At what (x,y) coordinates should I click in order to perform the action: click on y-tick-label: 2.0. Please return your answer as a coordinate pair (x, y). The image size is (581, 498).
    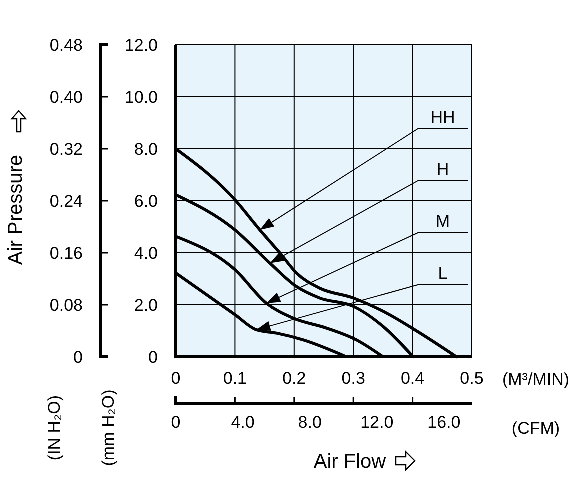
    Looking at the image, I should click on (146, 305).